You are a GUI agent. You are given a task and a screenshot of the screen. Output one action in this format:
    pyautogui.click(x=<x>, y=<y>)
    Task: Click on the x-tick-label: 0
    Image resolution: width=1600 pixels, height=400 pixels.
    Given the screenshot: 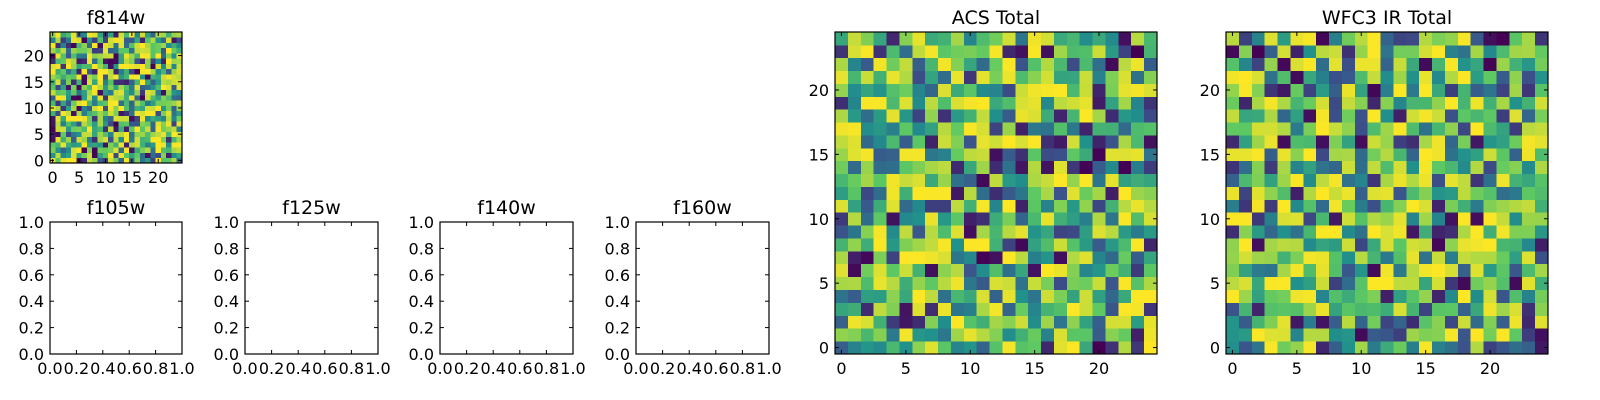 What is the action you would take?
    pyautogui.click(x=1232, y=368)
    